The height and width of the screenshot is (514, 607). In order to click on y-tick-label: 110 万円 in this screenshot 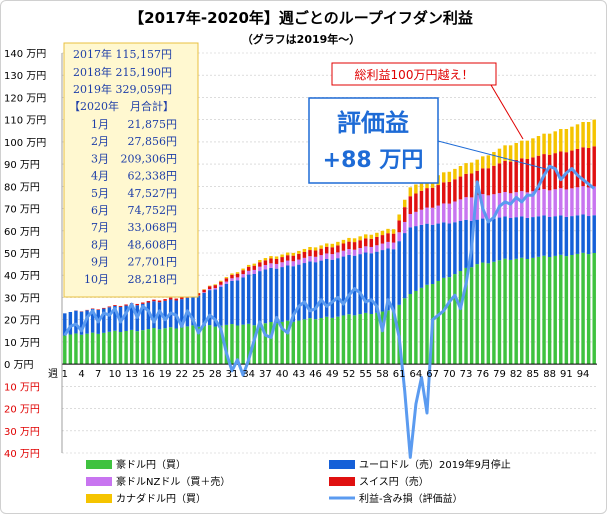, I will do `click(25, 121)`.